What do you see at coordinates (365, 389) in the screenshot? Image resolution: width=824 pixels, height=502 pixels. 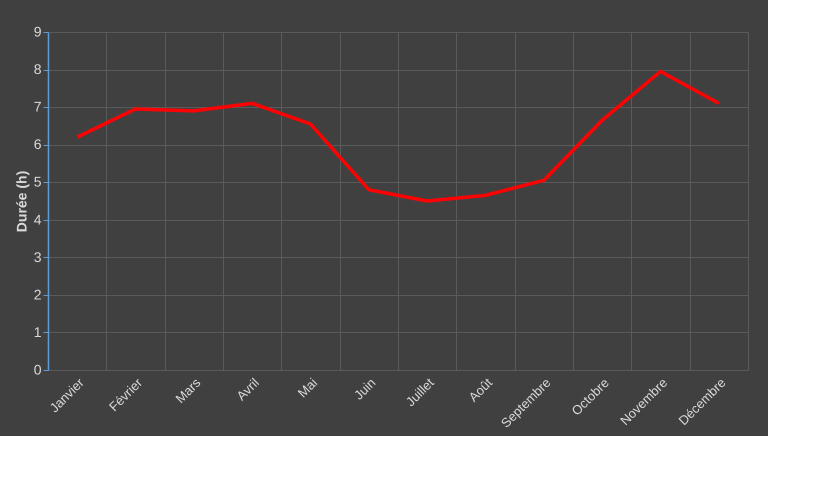 I see `x-tick-label: Juin` at bounding box center [365, 389].